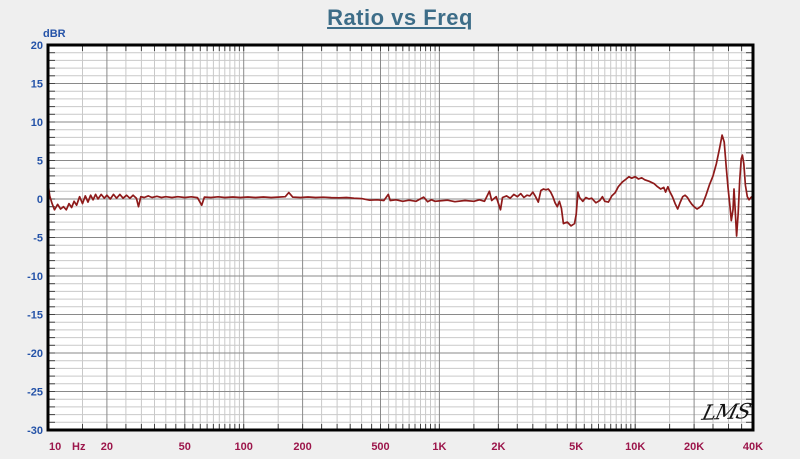 Image resolution: width=800 pixels, height=459 pixels. What do you see at coordinates (35, 431) in the screenshot?
I see `svg-text: -30` at bounding box center [35, 431].